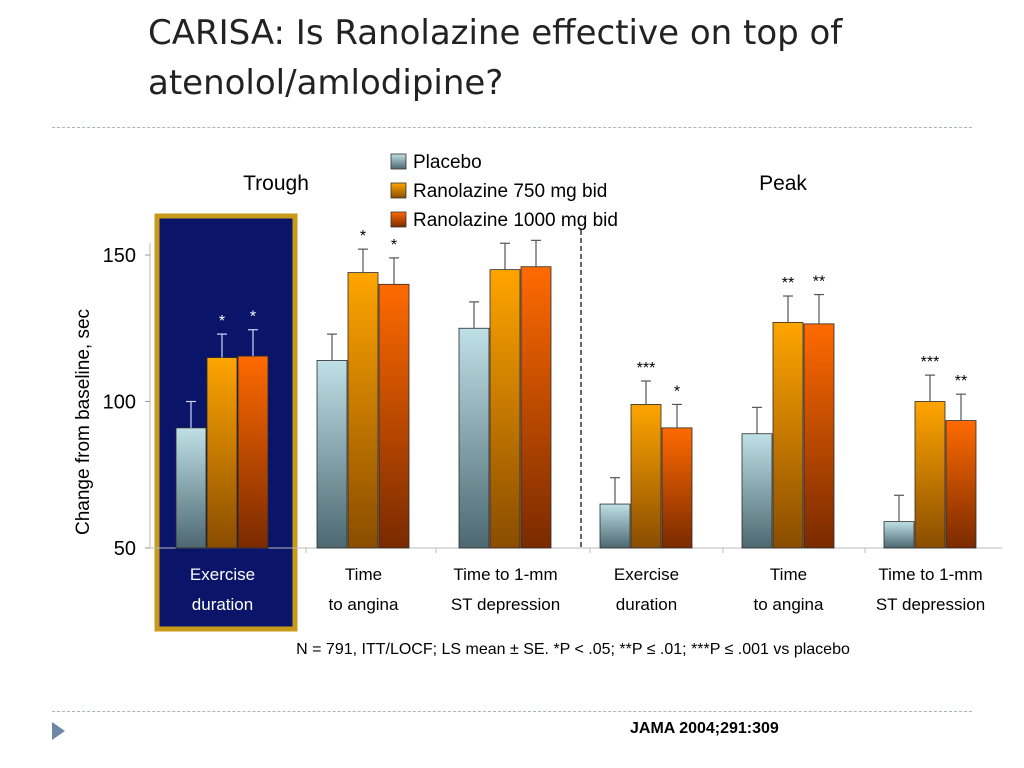 The height and width of the screenshot is (768, 1024). I want to click on y-tick-label: 150, so click(119, 256).